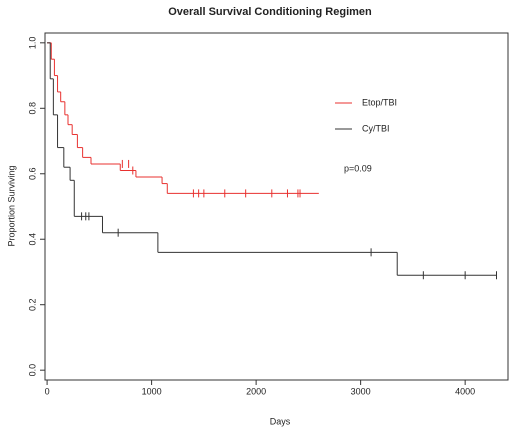 The width and height of the screenshot is (520, 430). What do you see at coordinates (361, 391) in the screenshot?
I see `x-tick-label: 3000` at bounding box center [361, 391].